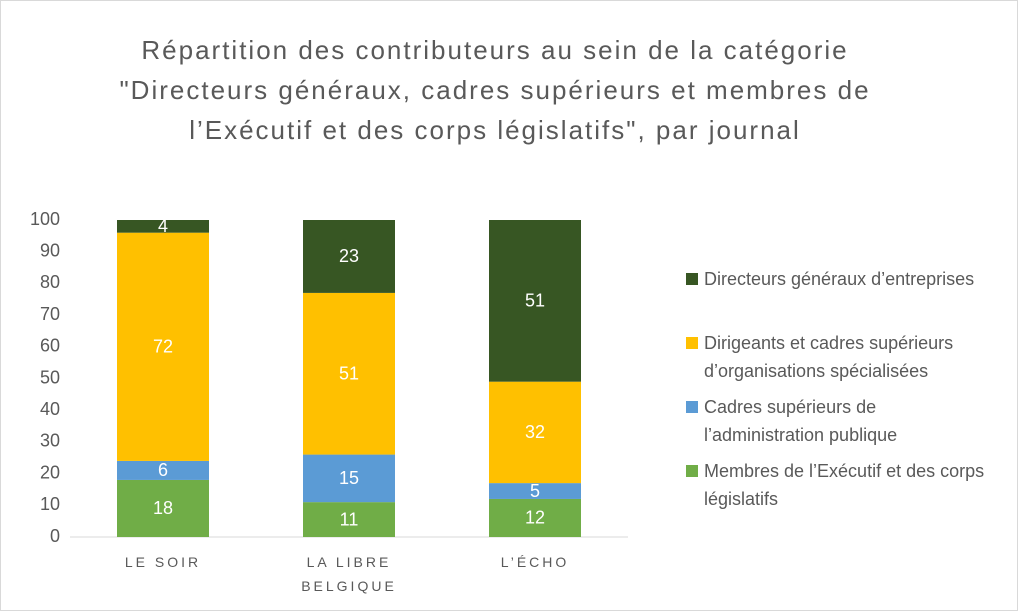  I want to click on y-tick-label: 60, so click(50, 346).